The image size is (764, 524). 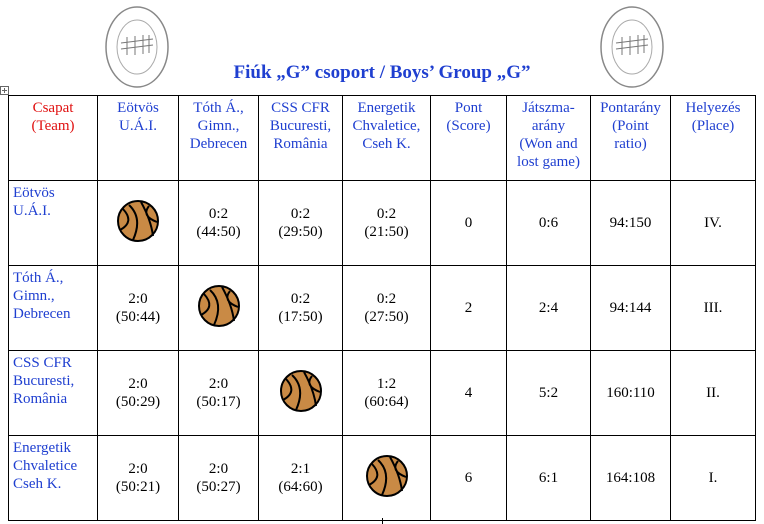 What do you see at coordinates (300, 223) in the screenshot?
I see `result-cell: 0:2 (29:50)` at bounding box center [300, 223].